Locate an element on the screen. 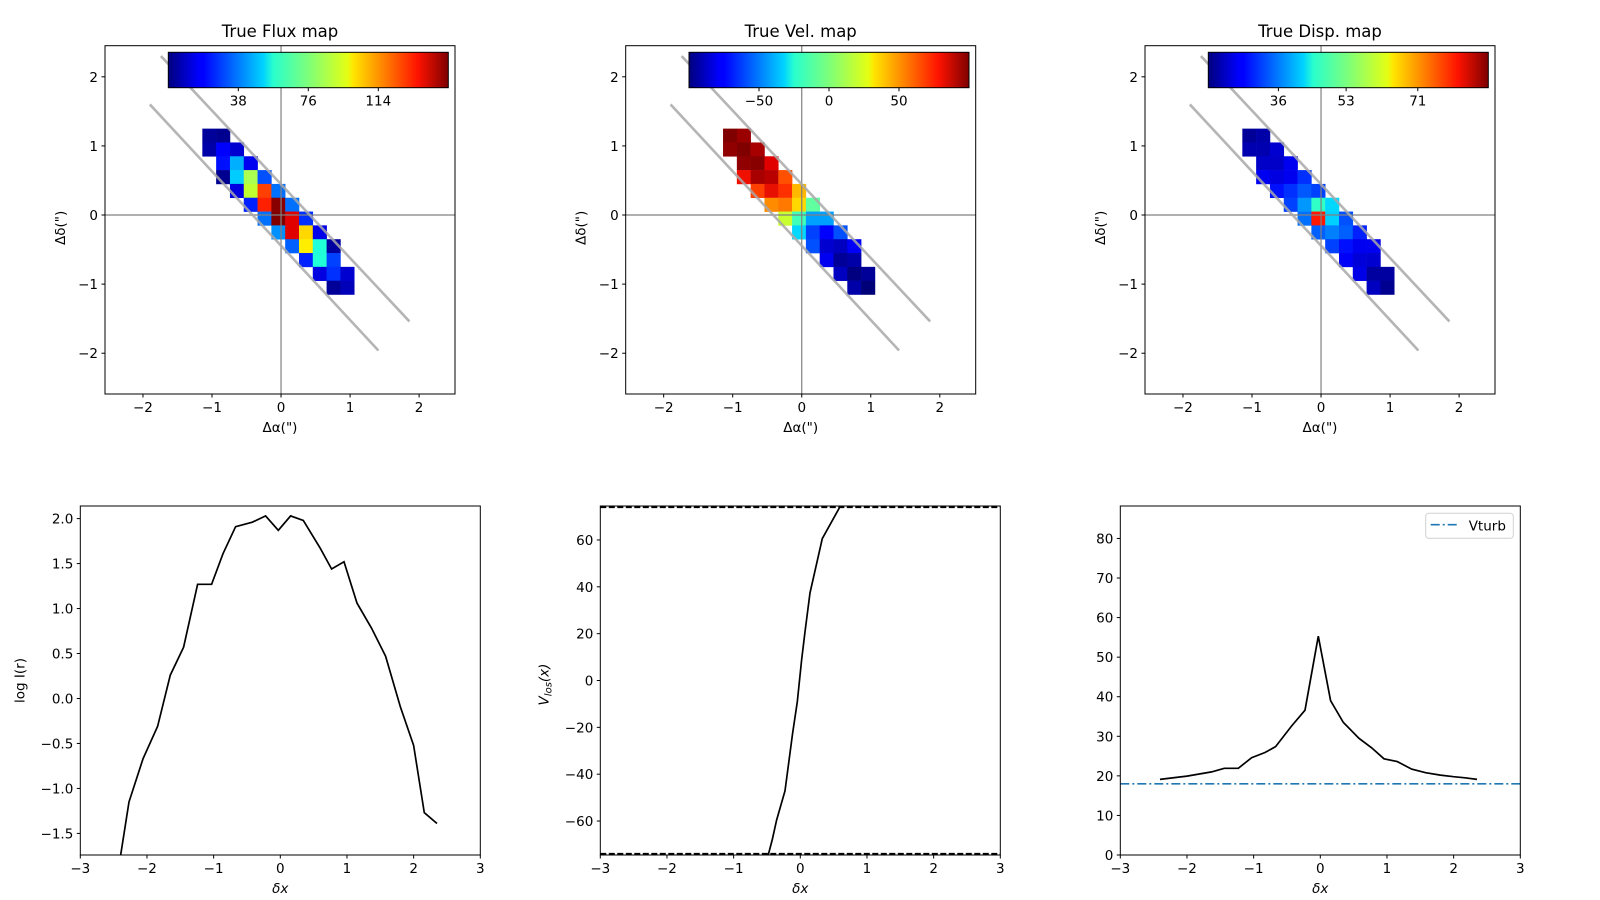 The image size is (1600, 900). colorbar is located at coordinates (1348, 70).